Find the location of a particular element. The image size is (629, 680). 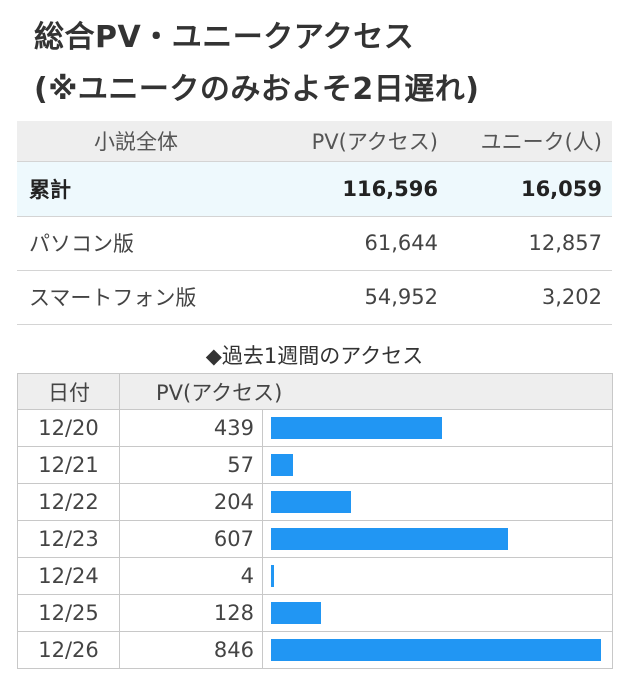

summary-row-pv: 61,644 is located at coordinates (354, 243).